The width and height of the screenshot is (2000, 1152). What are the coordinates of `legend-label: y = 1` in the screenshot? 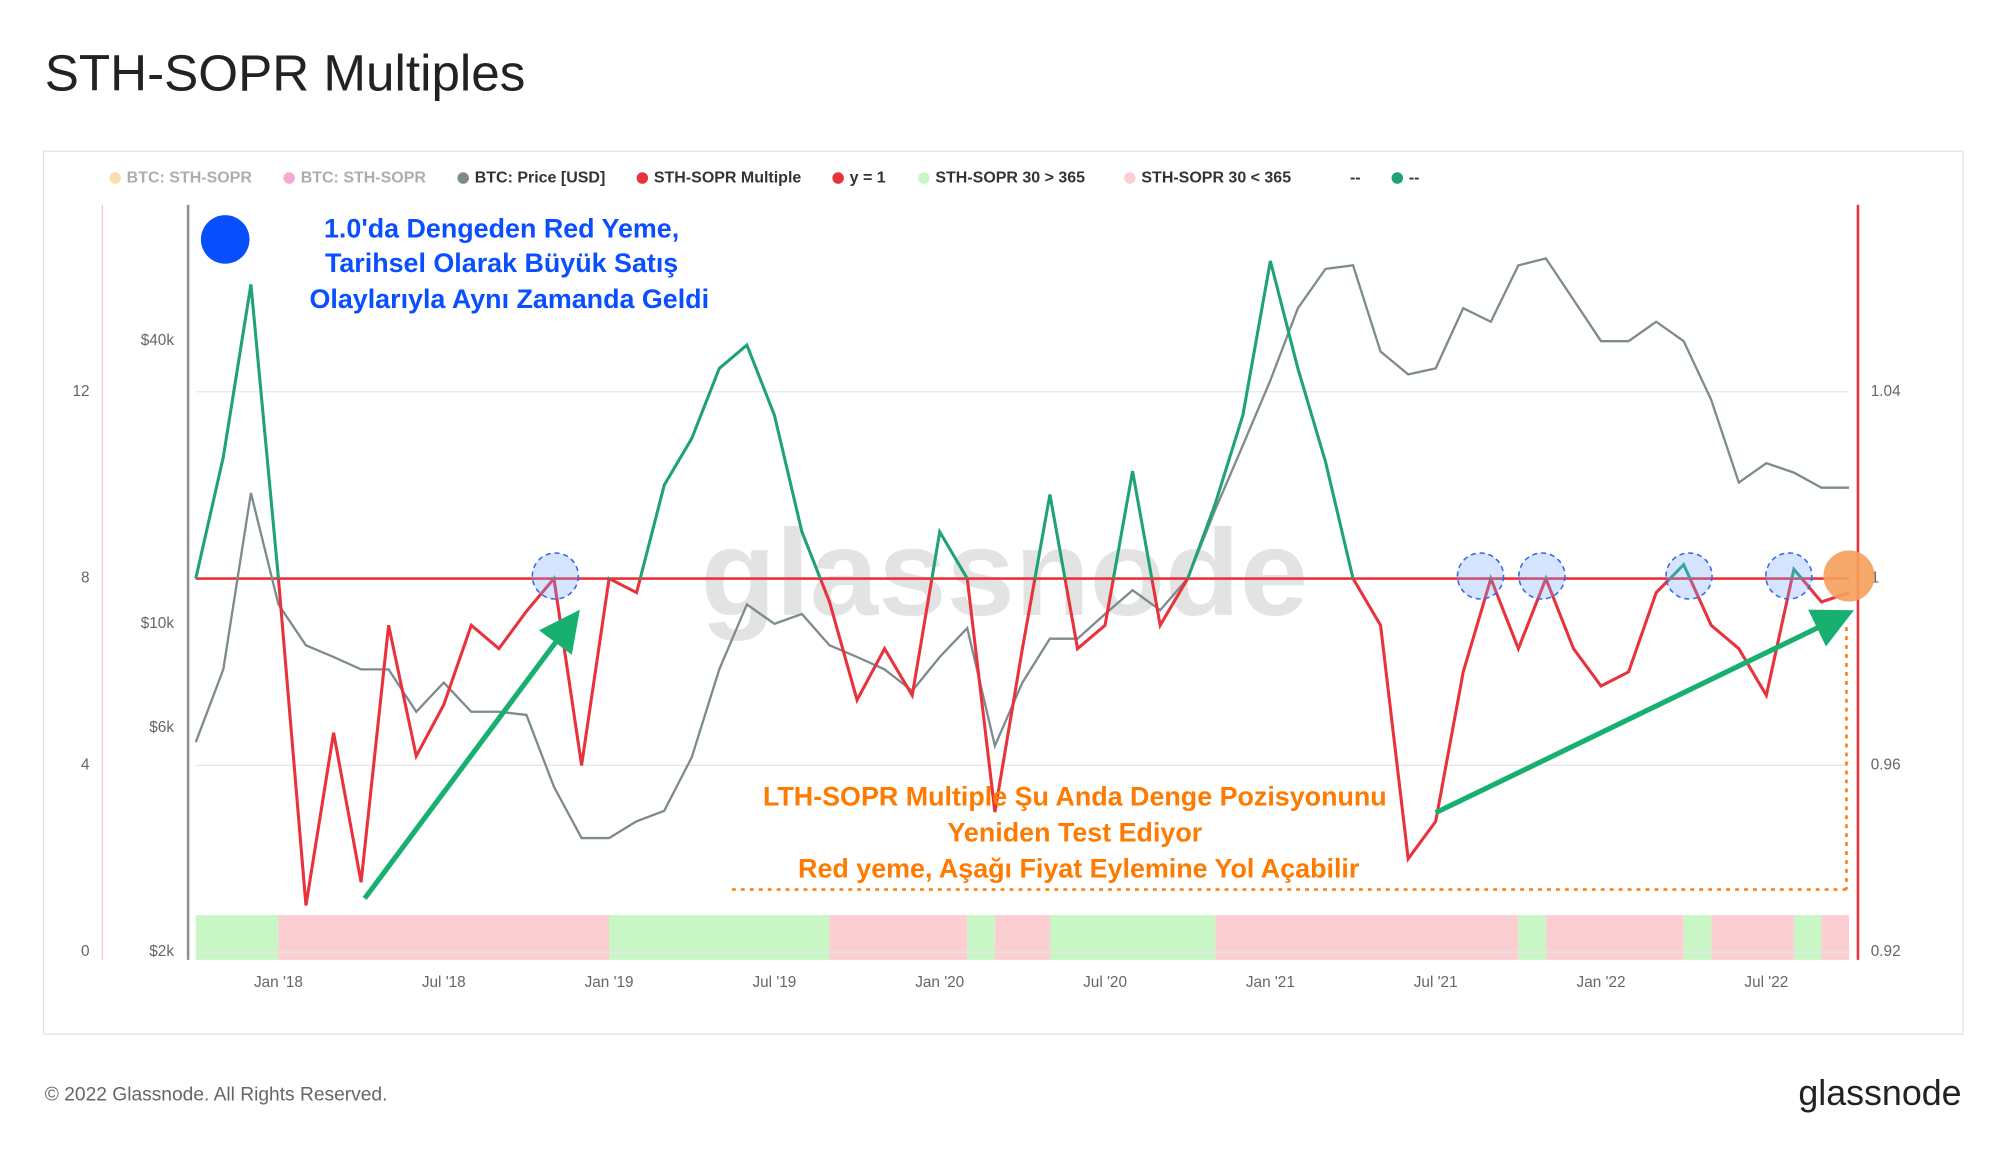 It's located at (868, 177).